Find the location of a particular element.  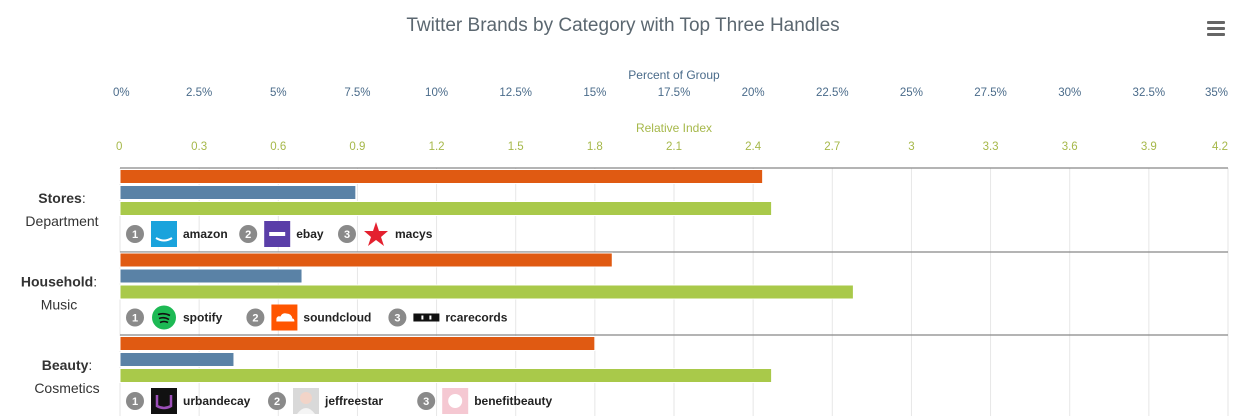

secondary-axis-tick-label: 1.5 is located at coordinates (516, 147).